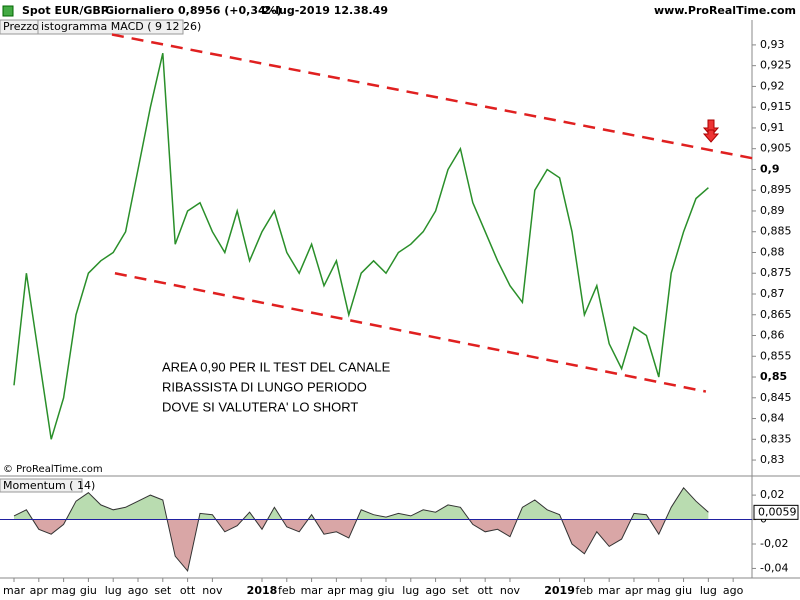 This screenshot has width=800, height=600. Describe the element at coordinates (772, 418) in the screenshot. I see `y-tick-label: 0,84` at that location.